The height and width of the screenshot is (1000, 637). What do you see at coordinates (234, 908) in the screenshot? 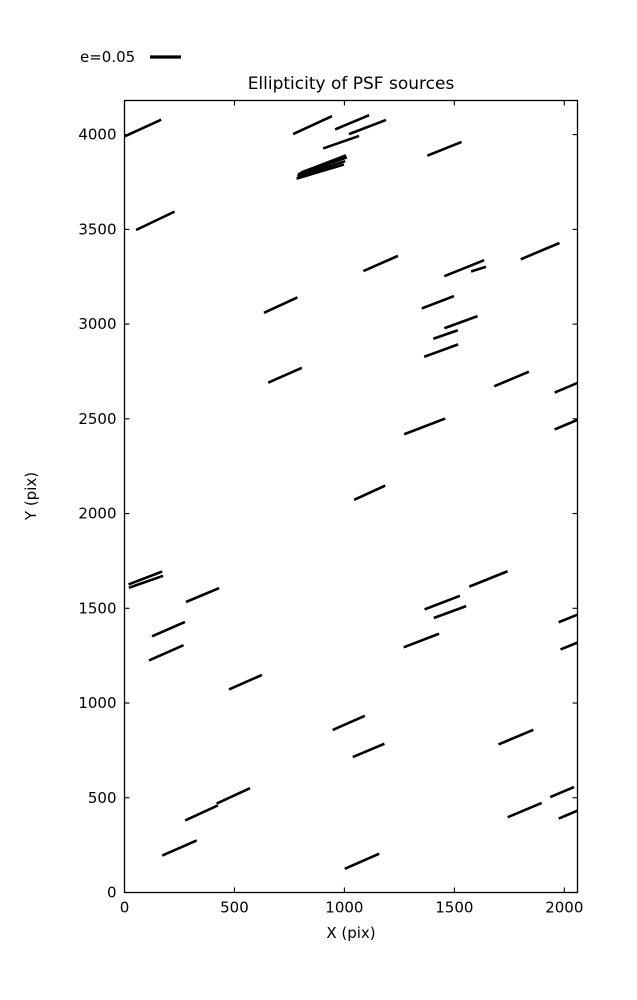
I see `x-tick-label: 500` at bounding box center [234, 908].